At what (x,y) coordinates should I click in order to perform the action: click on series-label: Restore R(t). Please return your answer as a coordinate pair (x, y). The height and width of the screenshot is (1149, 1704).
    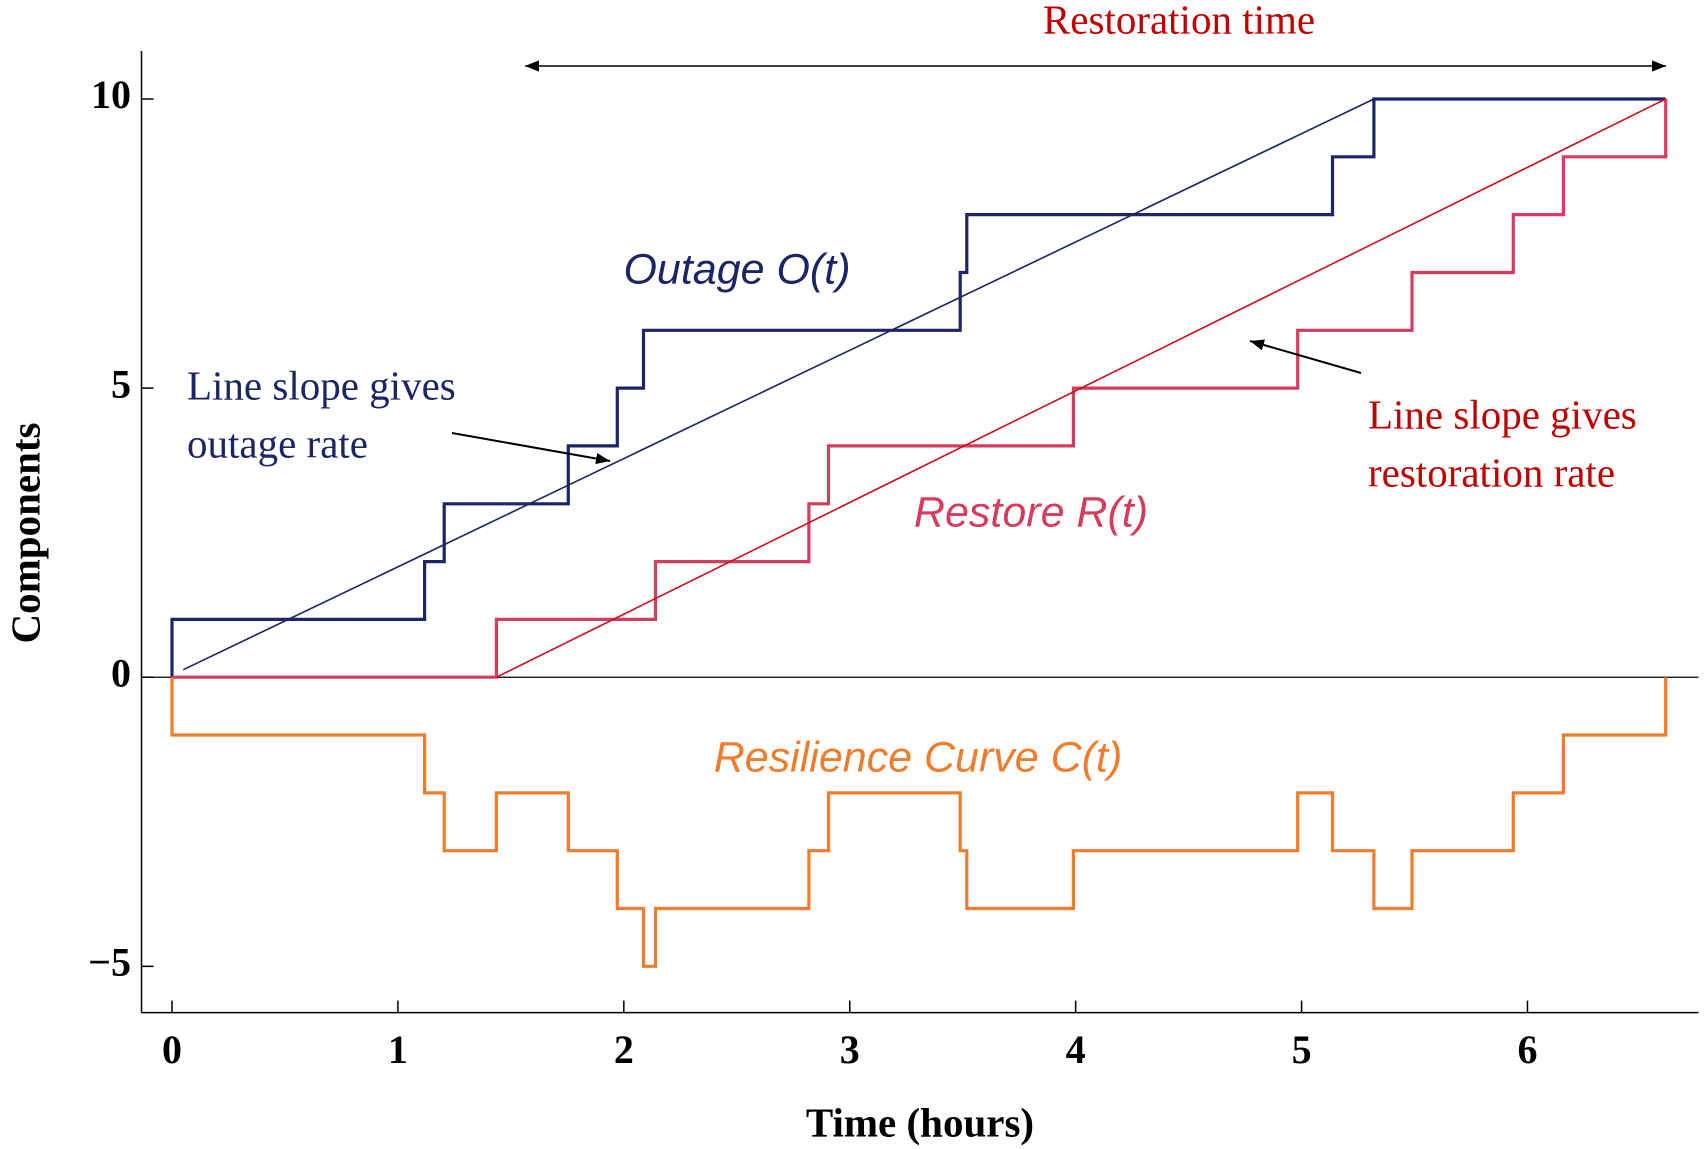
    Looking at the image, I should click on (1031, 512).